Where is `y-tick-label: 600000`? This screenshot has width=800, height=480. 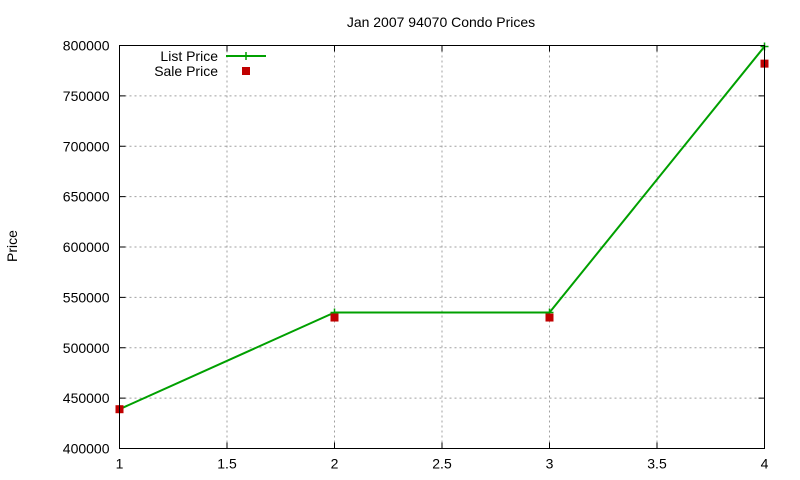 y-tick-label: 600000 is located at coordinates (86, 247).